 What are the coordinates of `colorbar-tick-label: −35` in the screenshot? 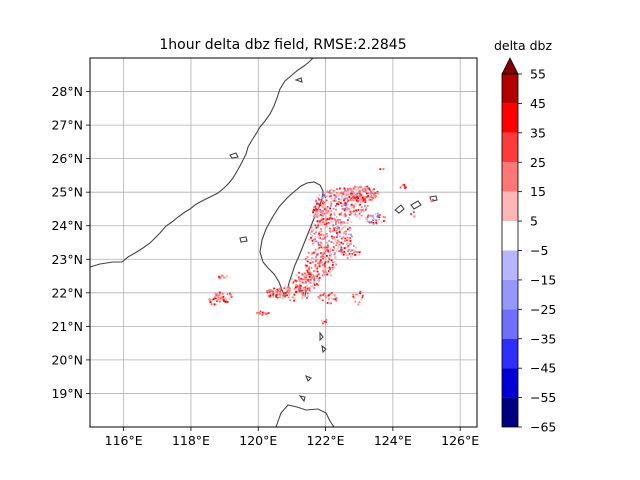 It's located at (543, 338).